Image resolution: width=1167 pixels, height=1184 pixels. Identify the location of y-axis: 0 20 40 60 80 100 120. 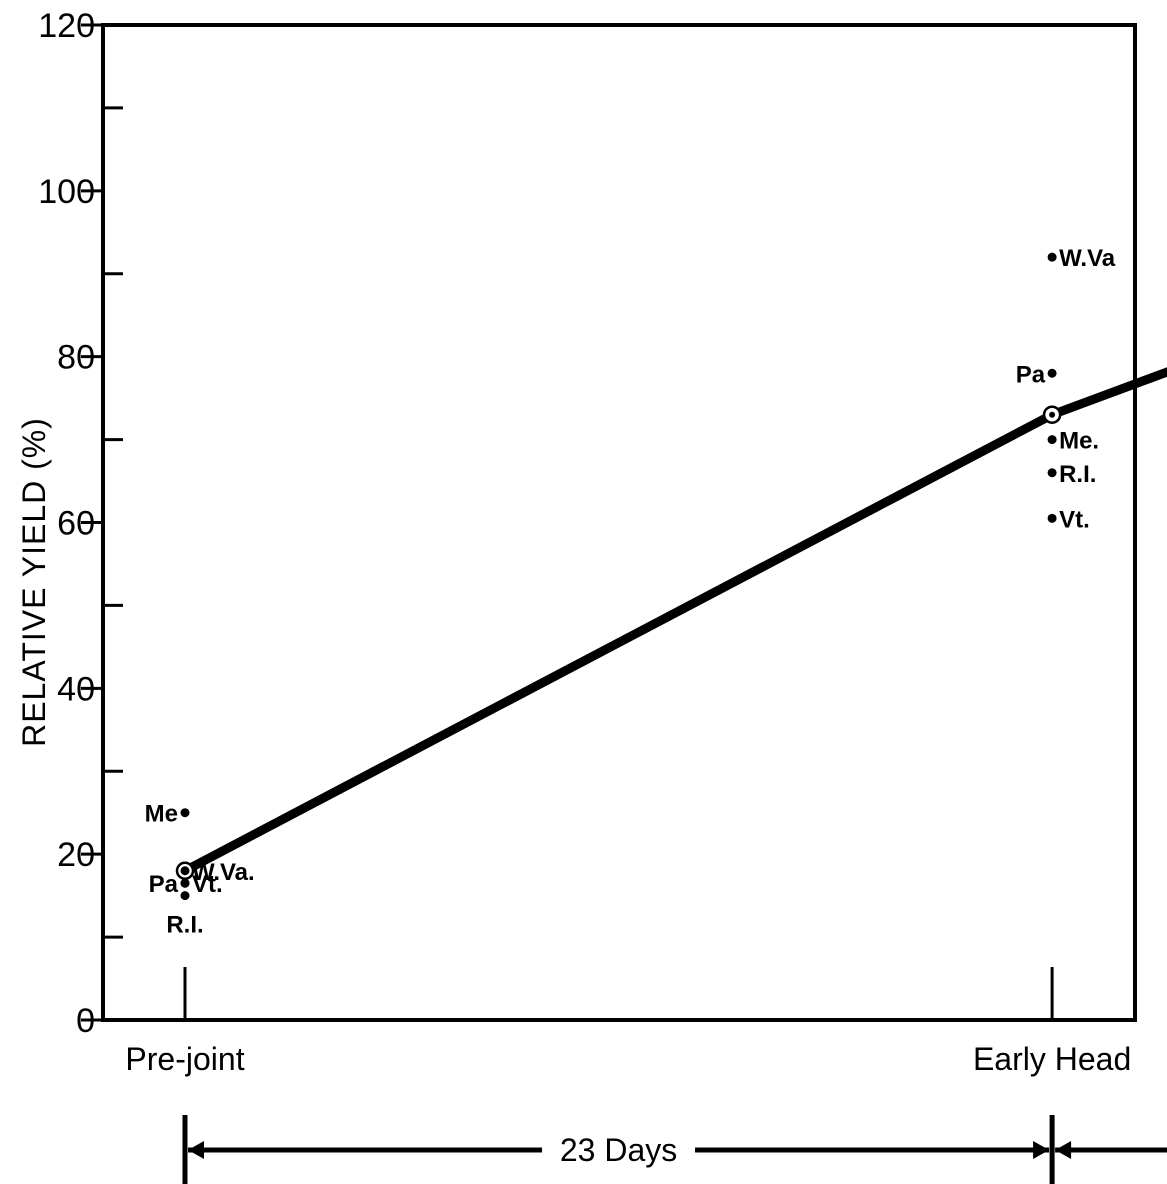
(80, 523).